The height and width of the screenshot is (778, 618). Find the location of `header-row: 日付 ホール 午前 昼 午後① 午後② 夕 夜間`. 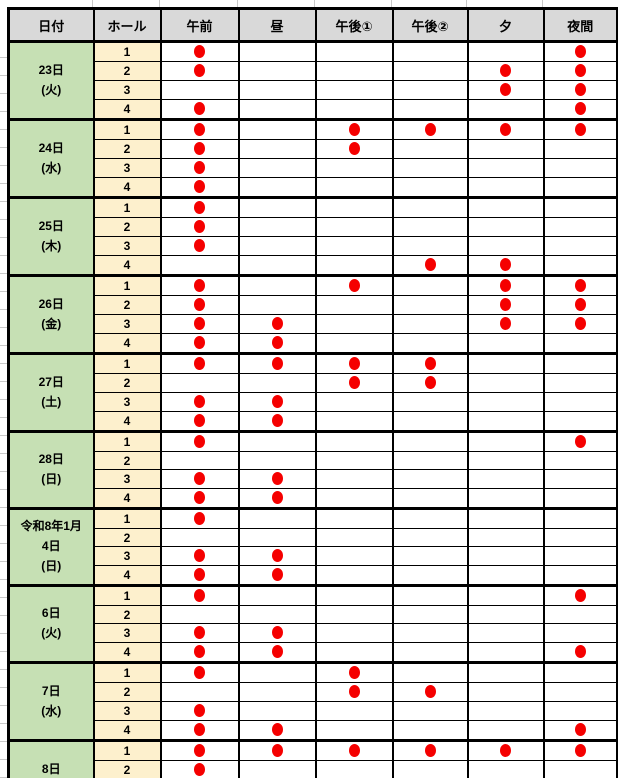

header-row: 日付 ホール 午前 昼 午後① 午後② 夕 夜間 is located at coordinates (312, 25).